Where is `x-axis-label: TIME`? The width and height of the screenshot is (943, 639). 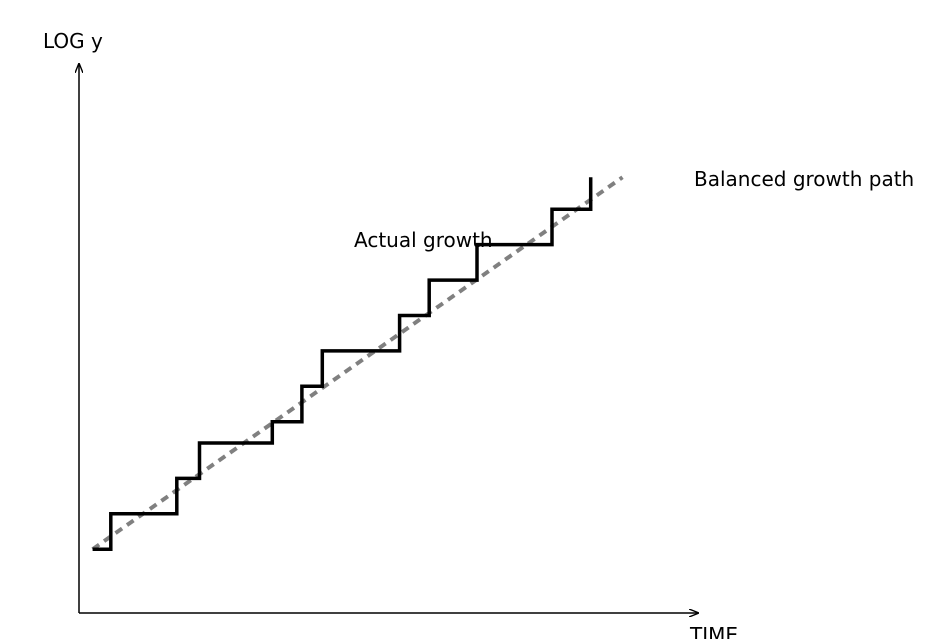
x-axis-label: TIME is located at coordinates (713, 631).